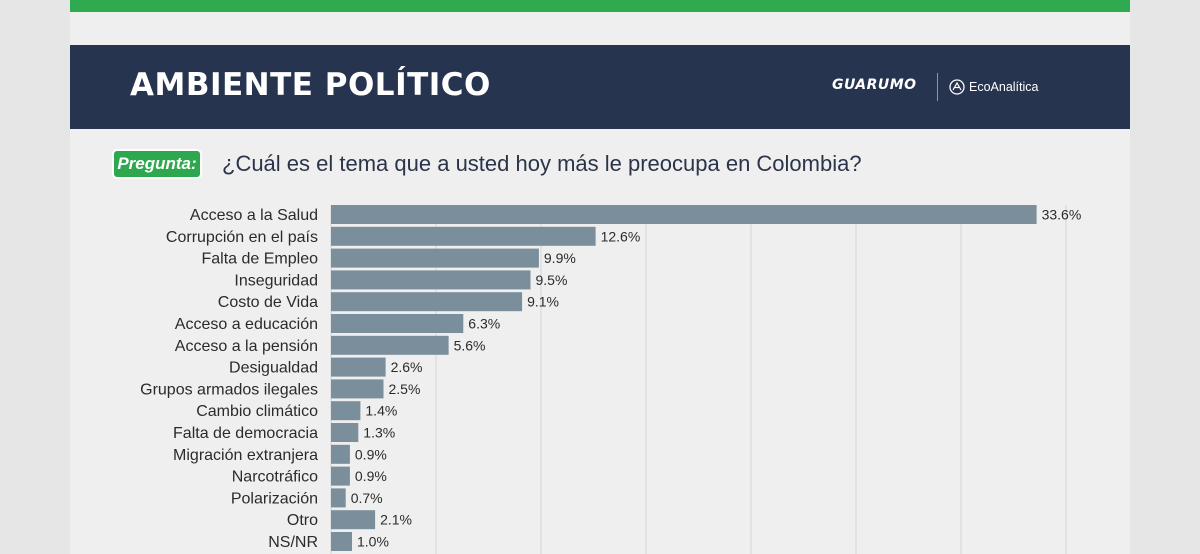 This screenshot has width=1200, height=554. Describe the element at coordinates (254, 215) in the screenshot. I see `category-label: Acceso a la Salud` at that location.